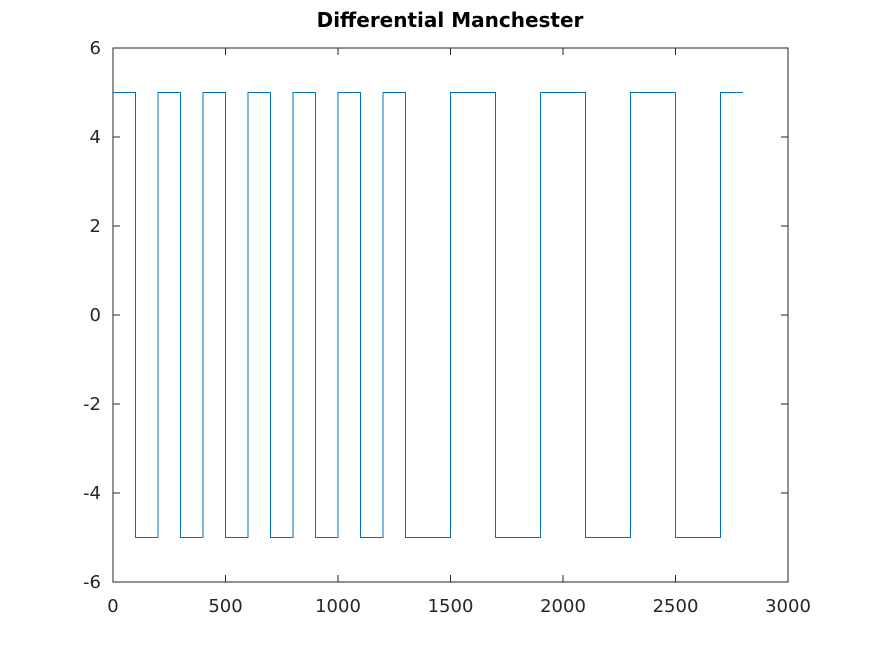 This screenshot has width=871, height=658. Describe the element at coordinates (225, 606) in the screenshot. I see `x-tick-label: 500` at that location.